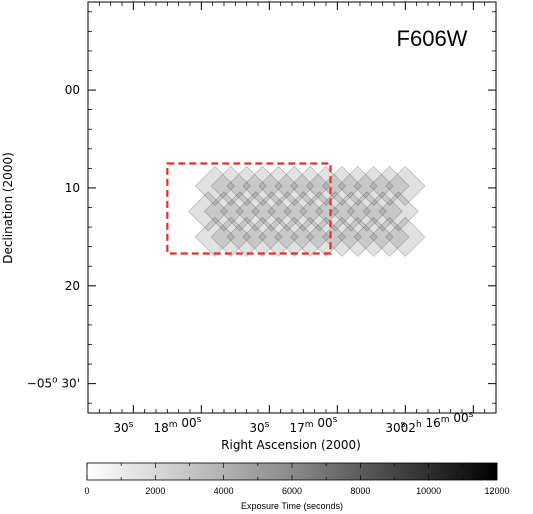 The width and height of the screenshot is (533, 514). I want to click on y-tick-label: 00, so click(72, 90).